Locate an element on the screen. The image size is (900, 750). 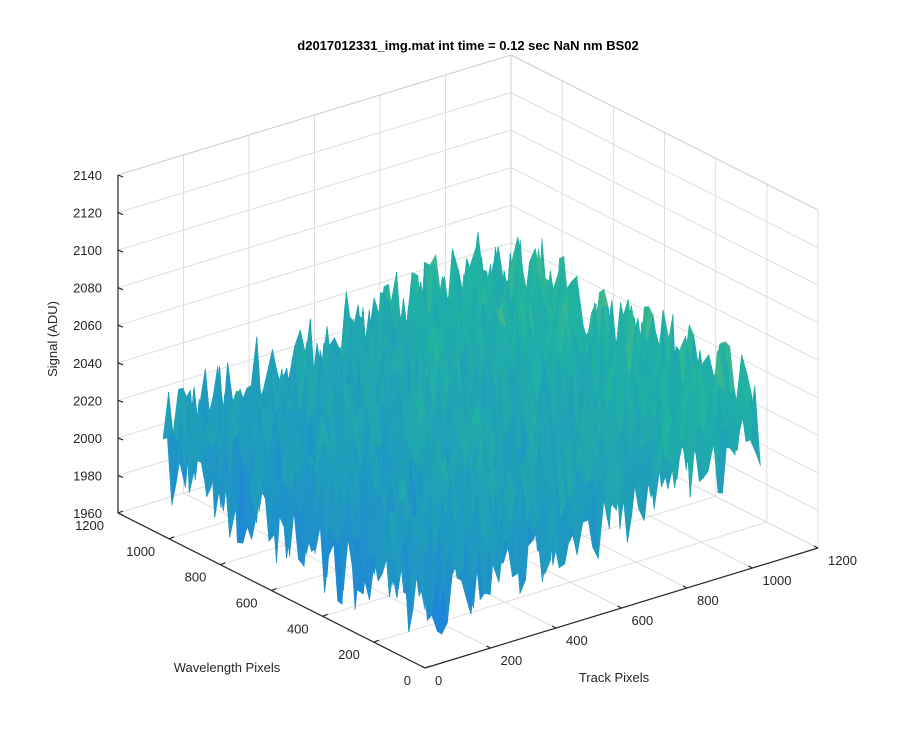
y-axis-title: Wavelength Pixels is located at coordinates (227, 667).